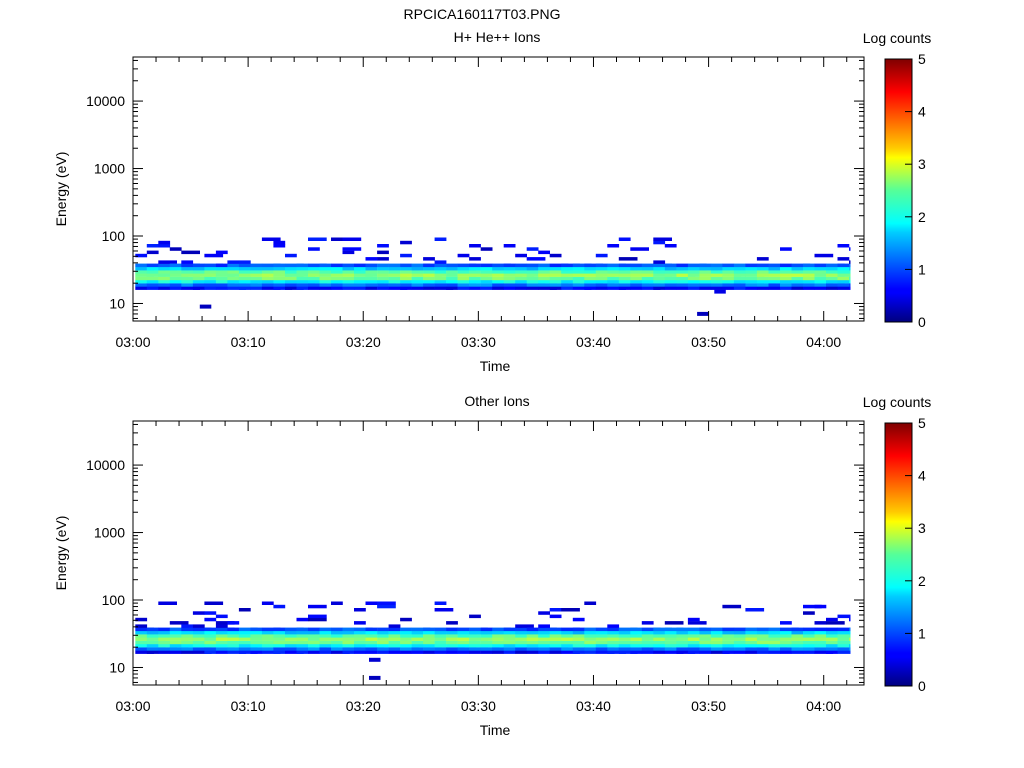  Describe the element at coordinates (61, 189) in the screenshot. I see `y-axis-label: Energy (eV)` at that location.